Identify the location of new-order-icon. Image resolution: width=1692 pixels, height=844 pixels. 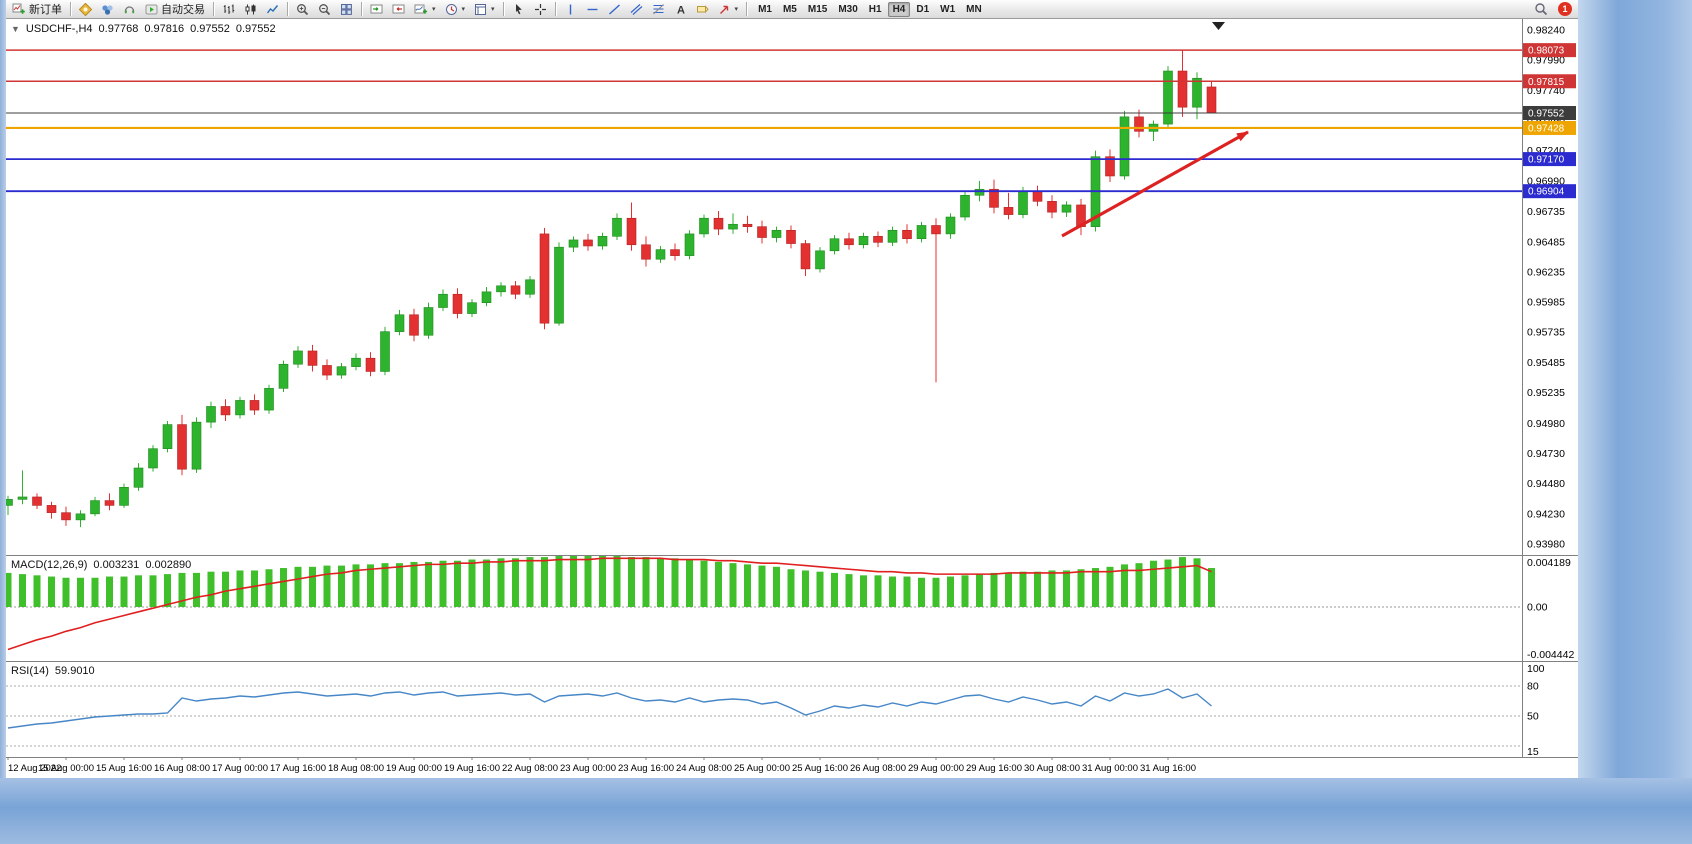
(18, 8).